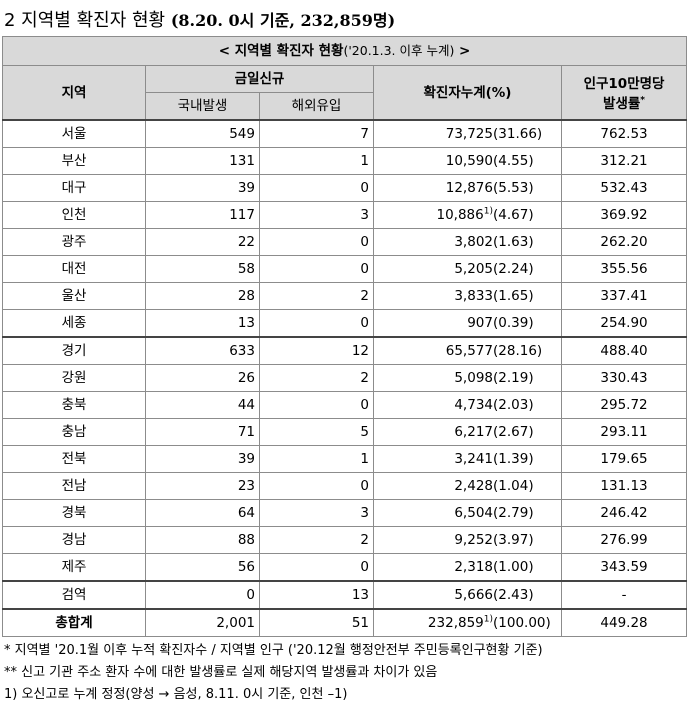 This screenshot has height=710, width=689. What do you see at coordinates (473, 405) in the screenshot?
I see `cumulative-value: 4,734` at bounding box center [473, 405].